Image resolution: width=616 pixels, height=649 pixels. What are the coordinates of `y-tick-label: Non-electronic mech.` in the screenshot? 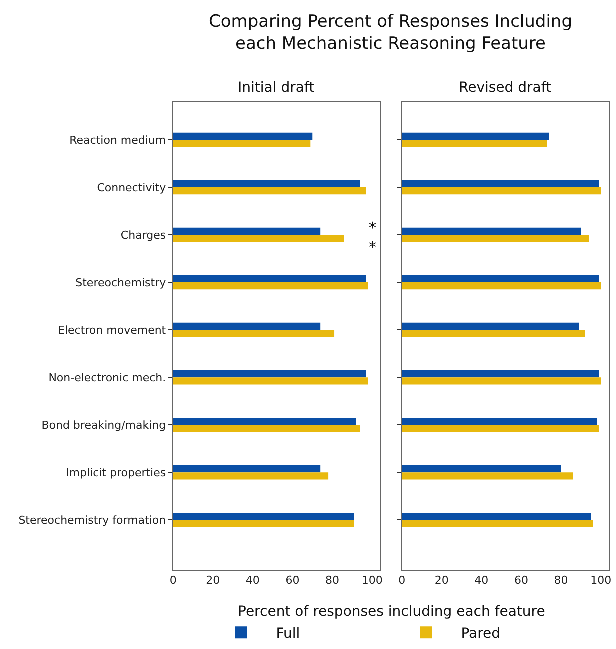 It's located at (107, 377).